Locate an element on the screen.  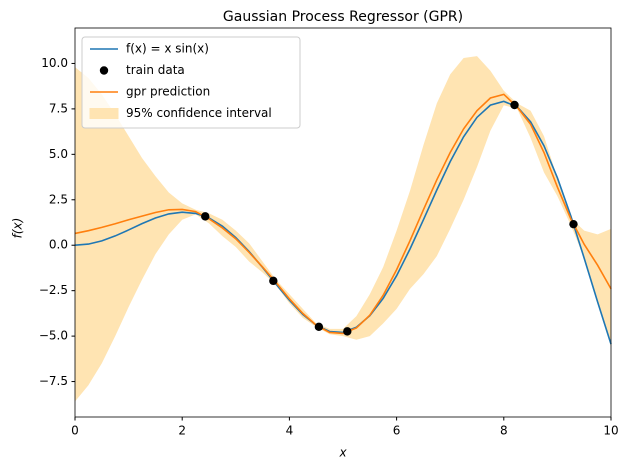
x-tick-label: 2 is located at coordinates (182, 431).